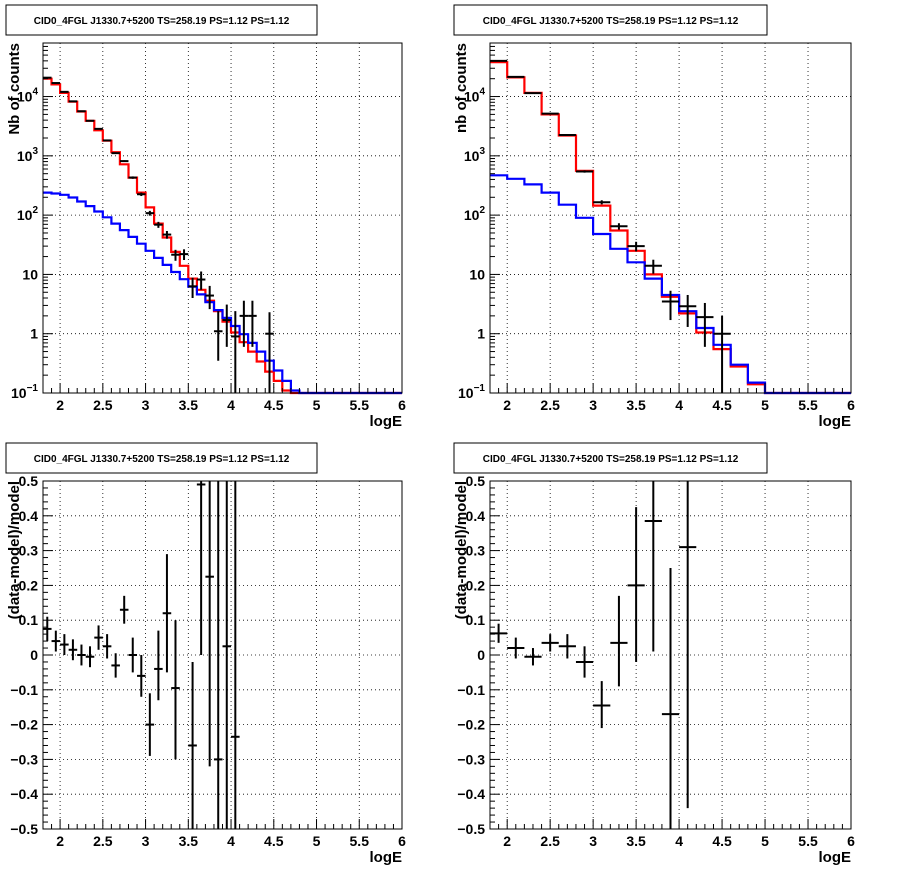 This screenshot has height=875, width=898. I want to click on x-axis-ticks, so click(670, 388).